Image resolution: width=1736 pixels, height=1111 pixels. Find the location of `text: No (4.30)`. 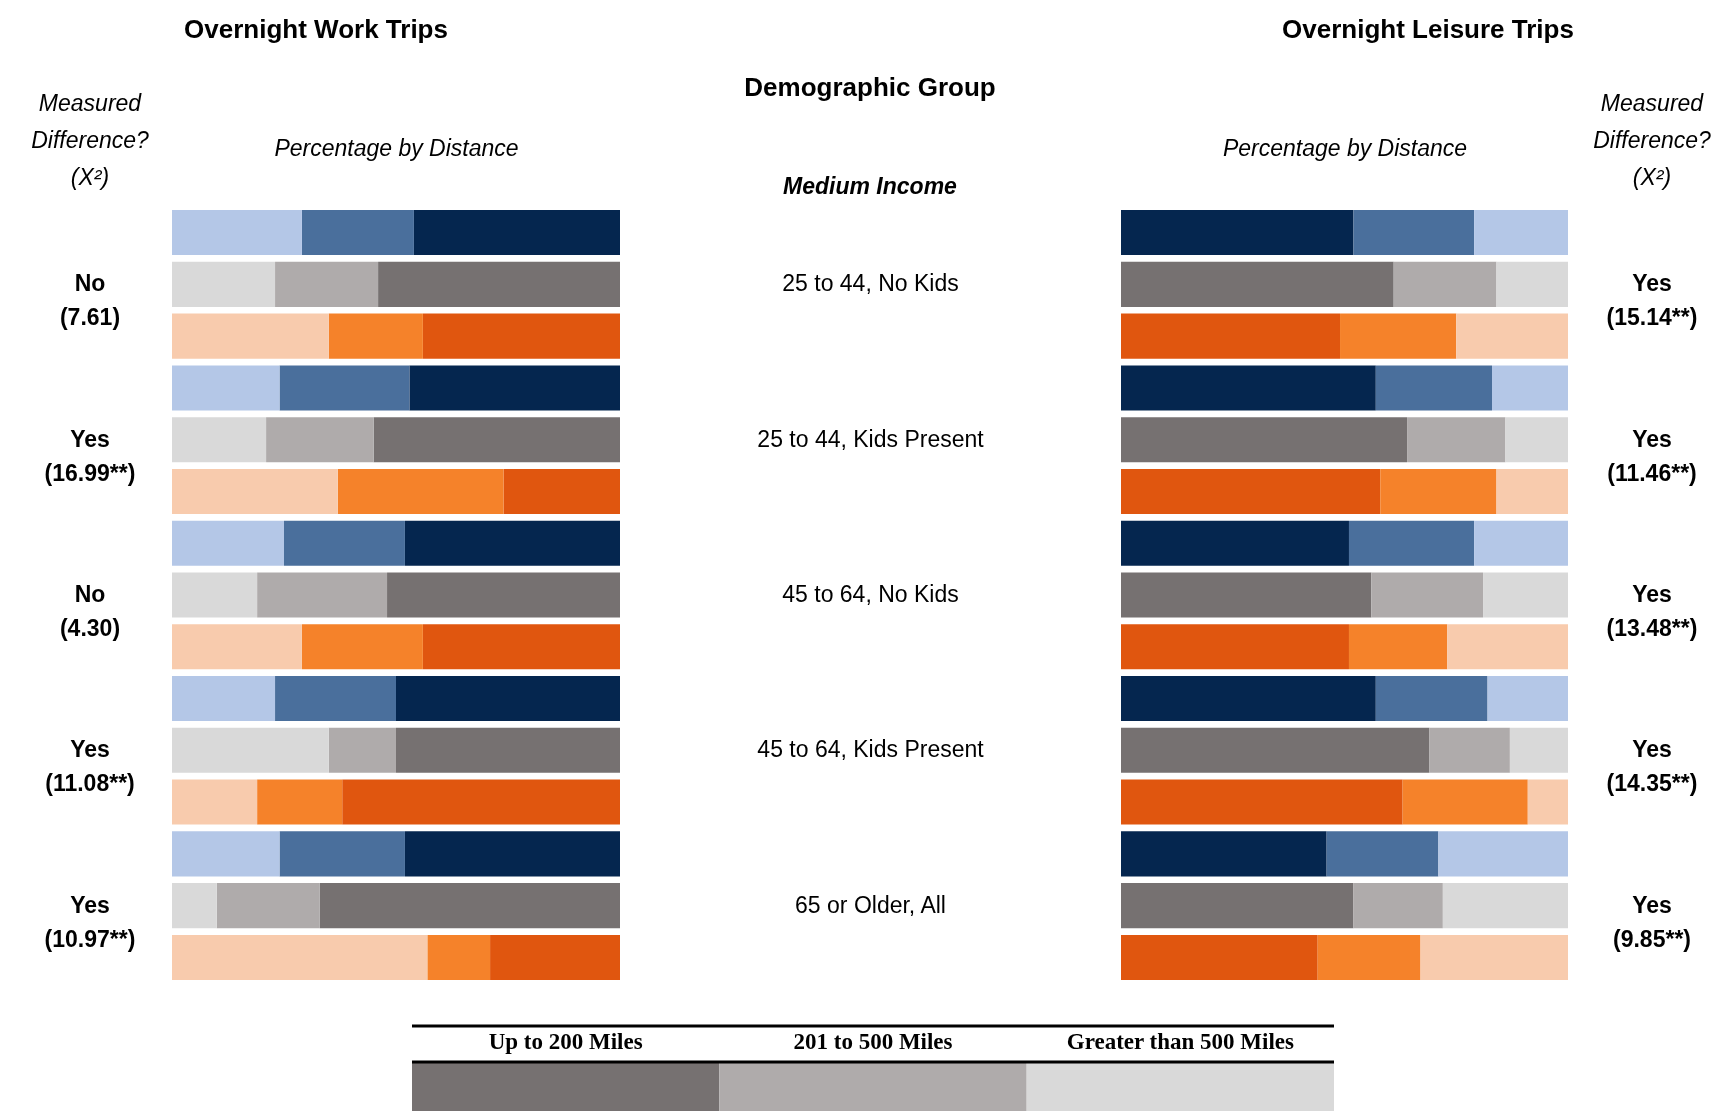

text: No (4.30) is located at coordinates (90, 611).